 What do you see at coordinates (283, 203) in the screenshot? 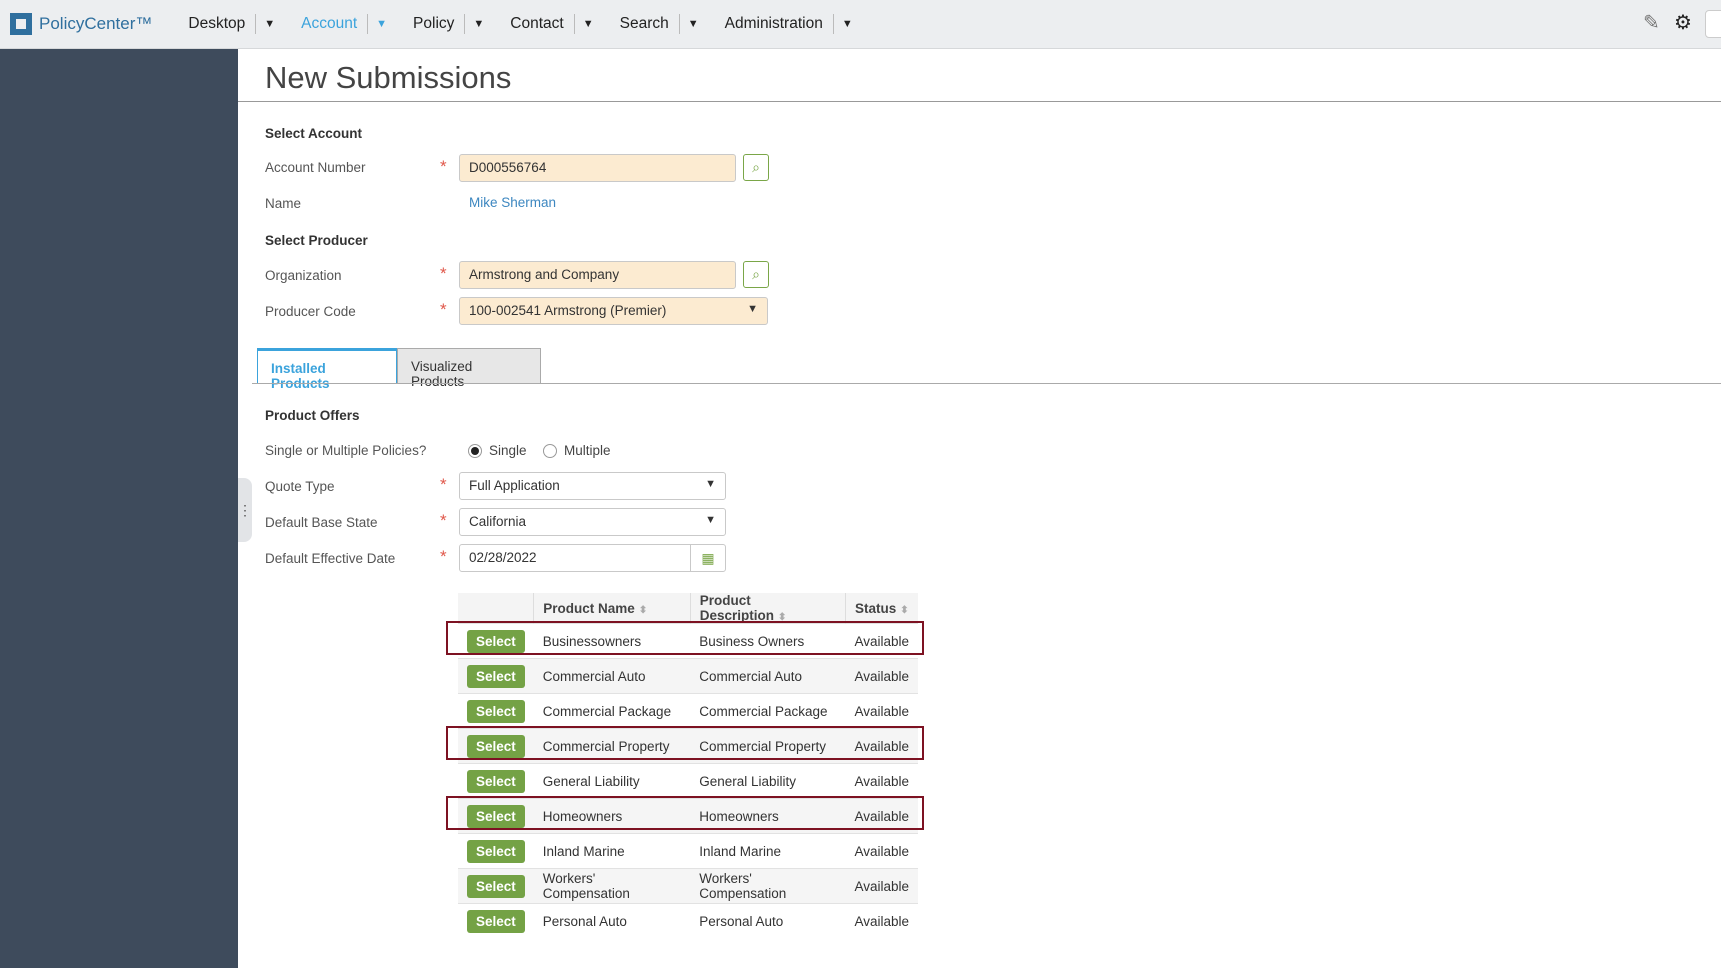
I see `name-label: Name` at bounding box center [283, 203].